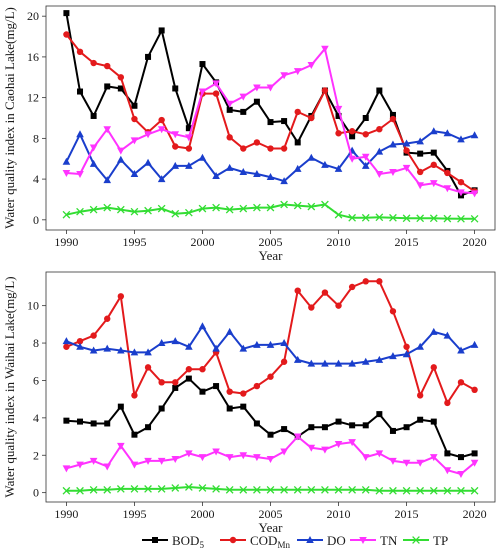  Describe the element at coordinates (36, 493) in the screenshot. I see `y-tick-label: 0` at that location.